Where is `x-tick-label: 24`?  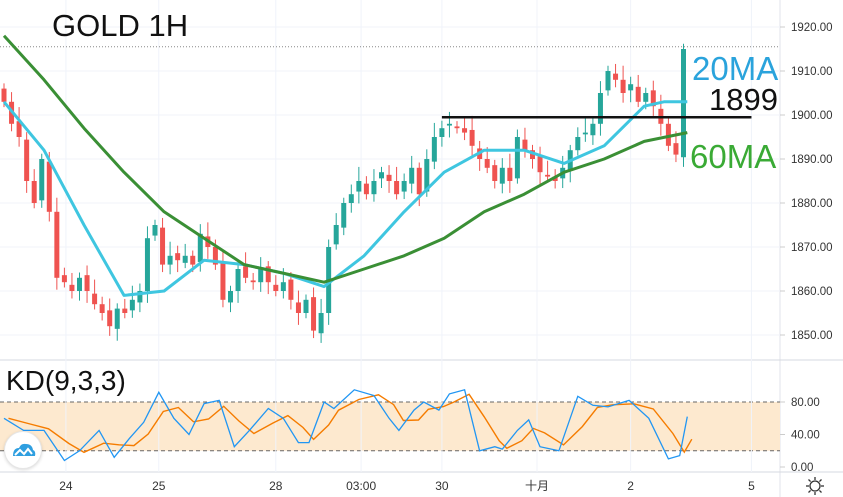
x-tick-label: 24 is located at coordinates (66, 486).